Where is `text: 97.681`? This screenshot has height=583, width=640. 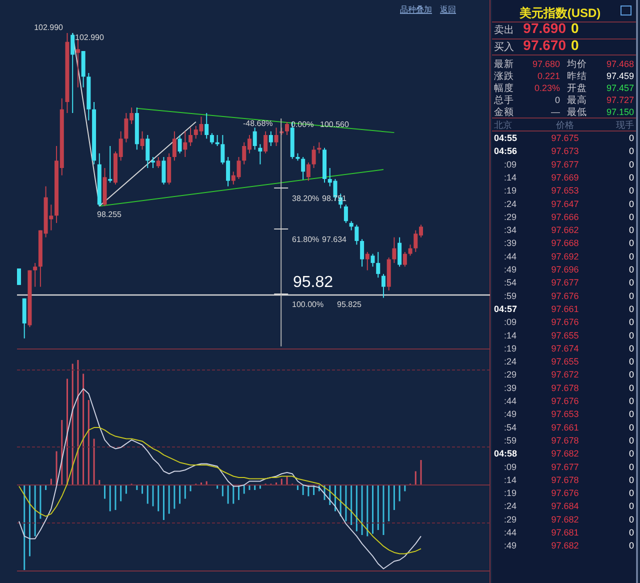
text: 97.681 is located at coordinates (565, 533).